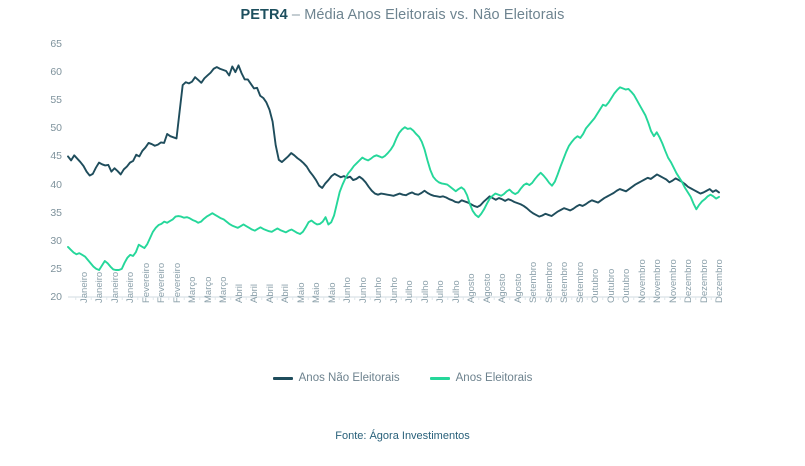  Describe the element at coordinates (56, 268) in the screenshot. I see `y-axis-tick-25: 25` at that location.